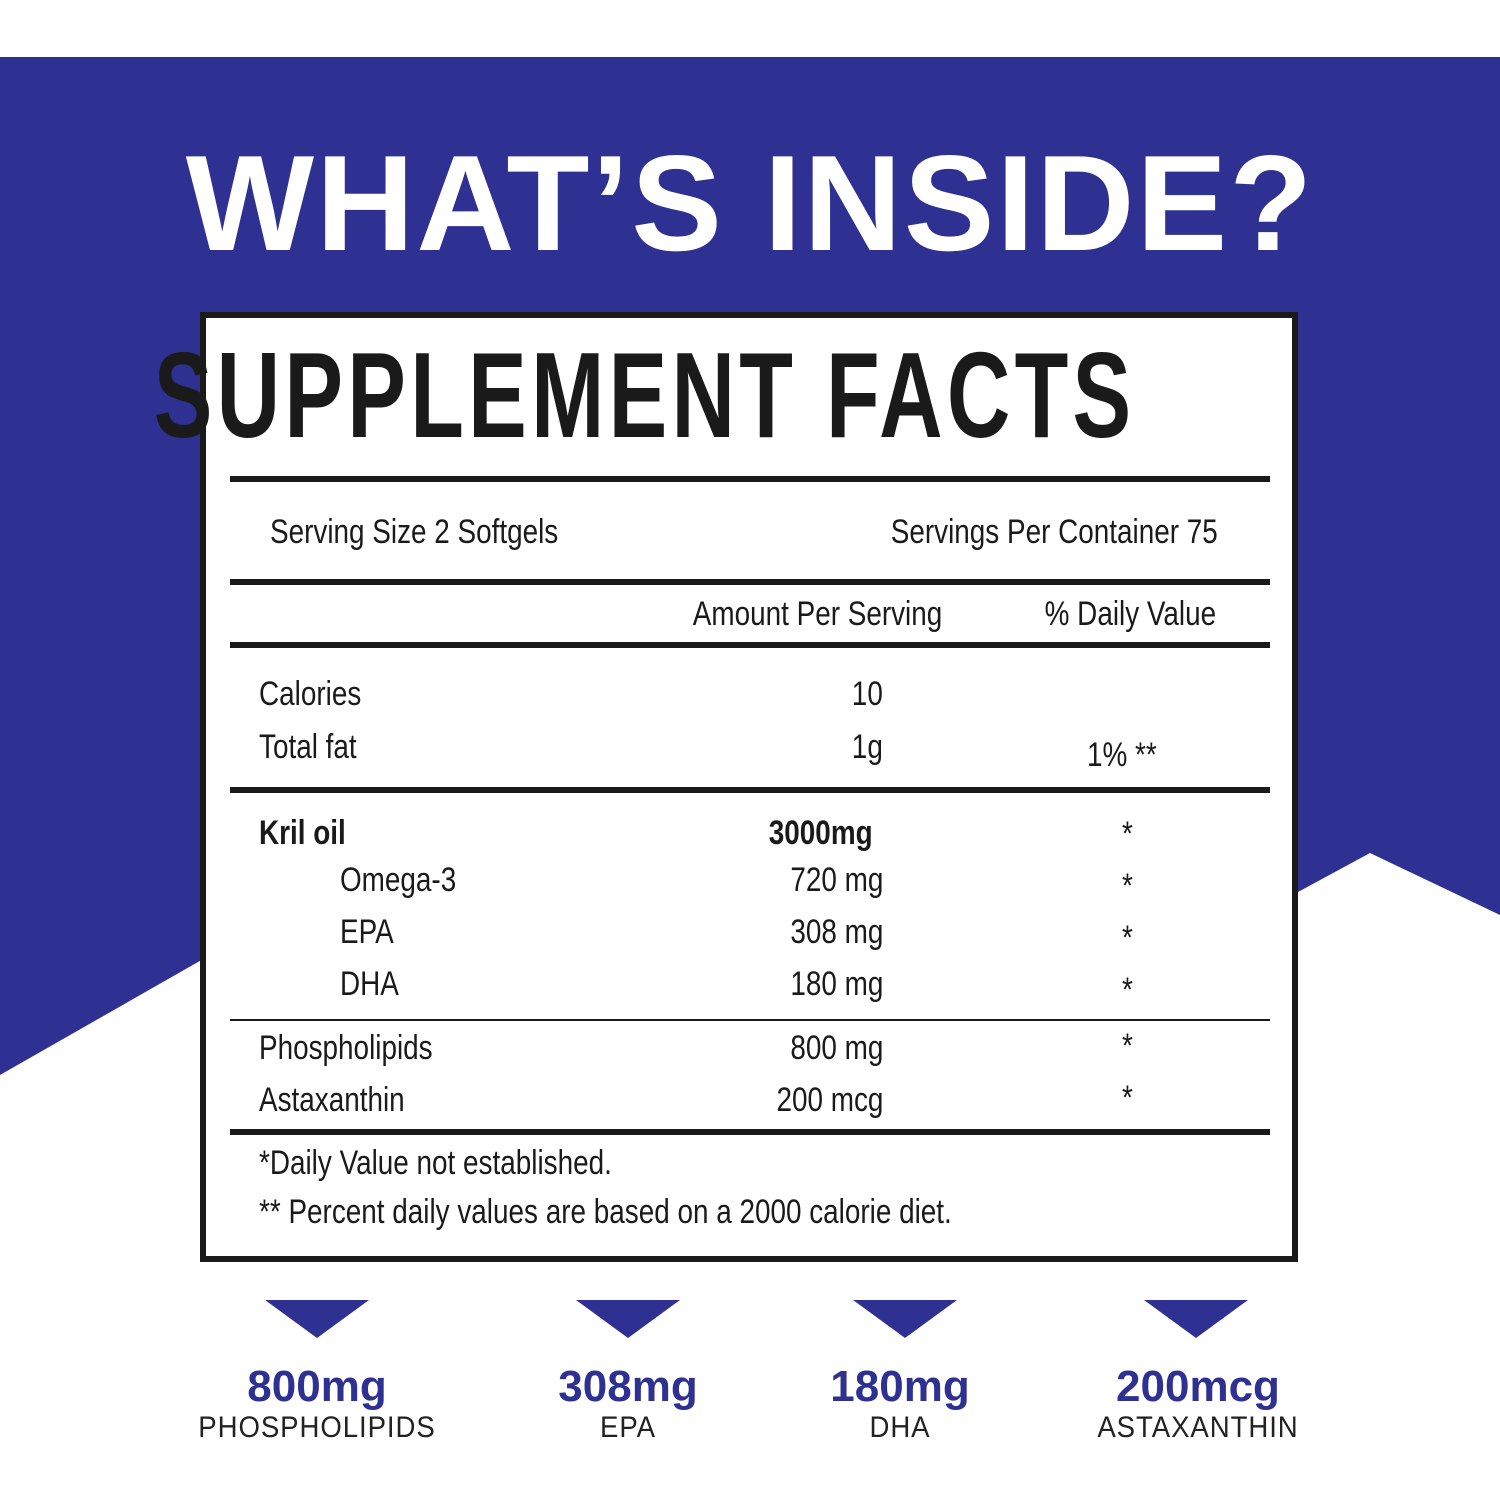 The image size is (1500, 1500). Describe the element at coordinates (317, 1386) in the screenshot. I see `highlight-value: 800mg` at that location.